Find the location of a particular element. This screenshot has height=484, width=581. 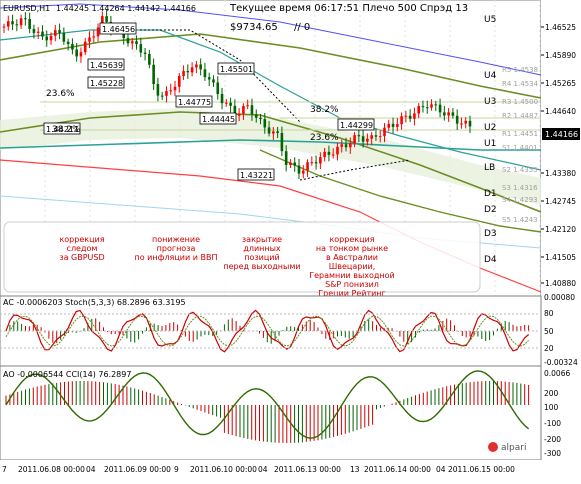

price-mark-label: 1.44299 is located at coordinates (356, 125).